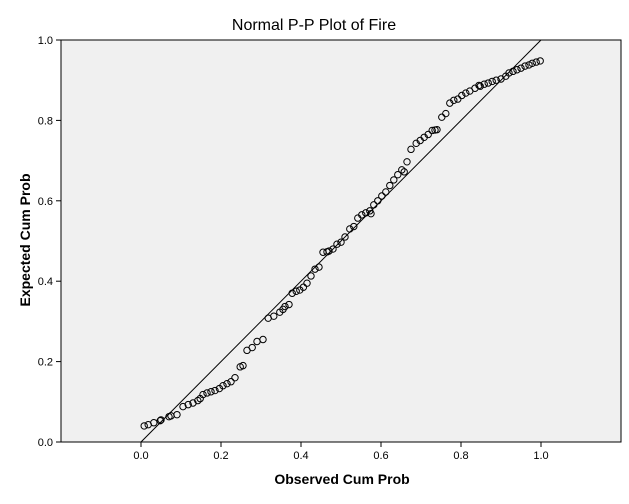 This screenshot has height=504, width=629. Describe the element at coordinates (45, 443) in the screenshot. I see `y-tick-label: 0.0` at that location.